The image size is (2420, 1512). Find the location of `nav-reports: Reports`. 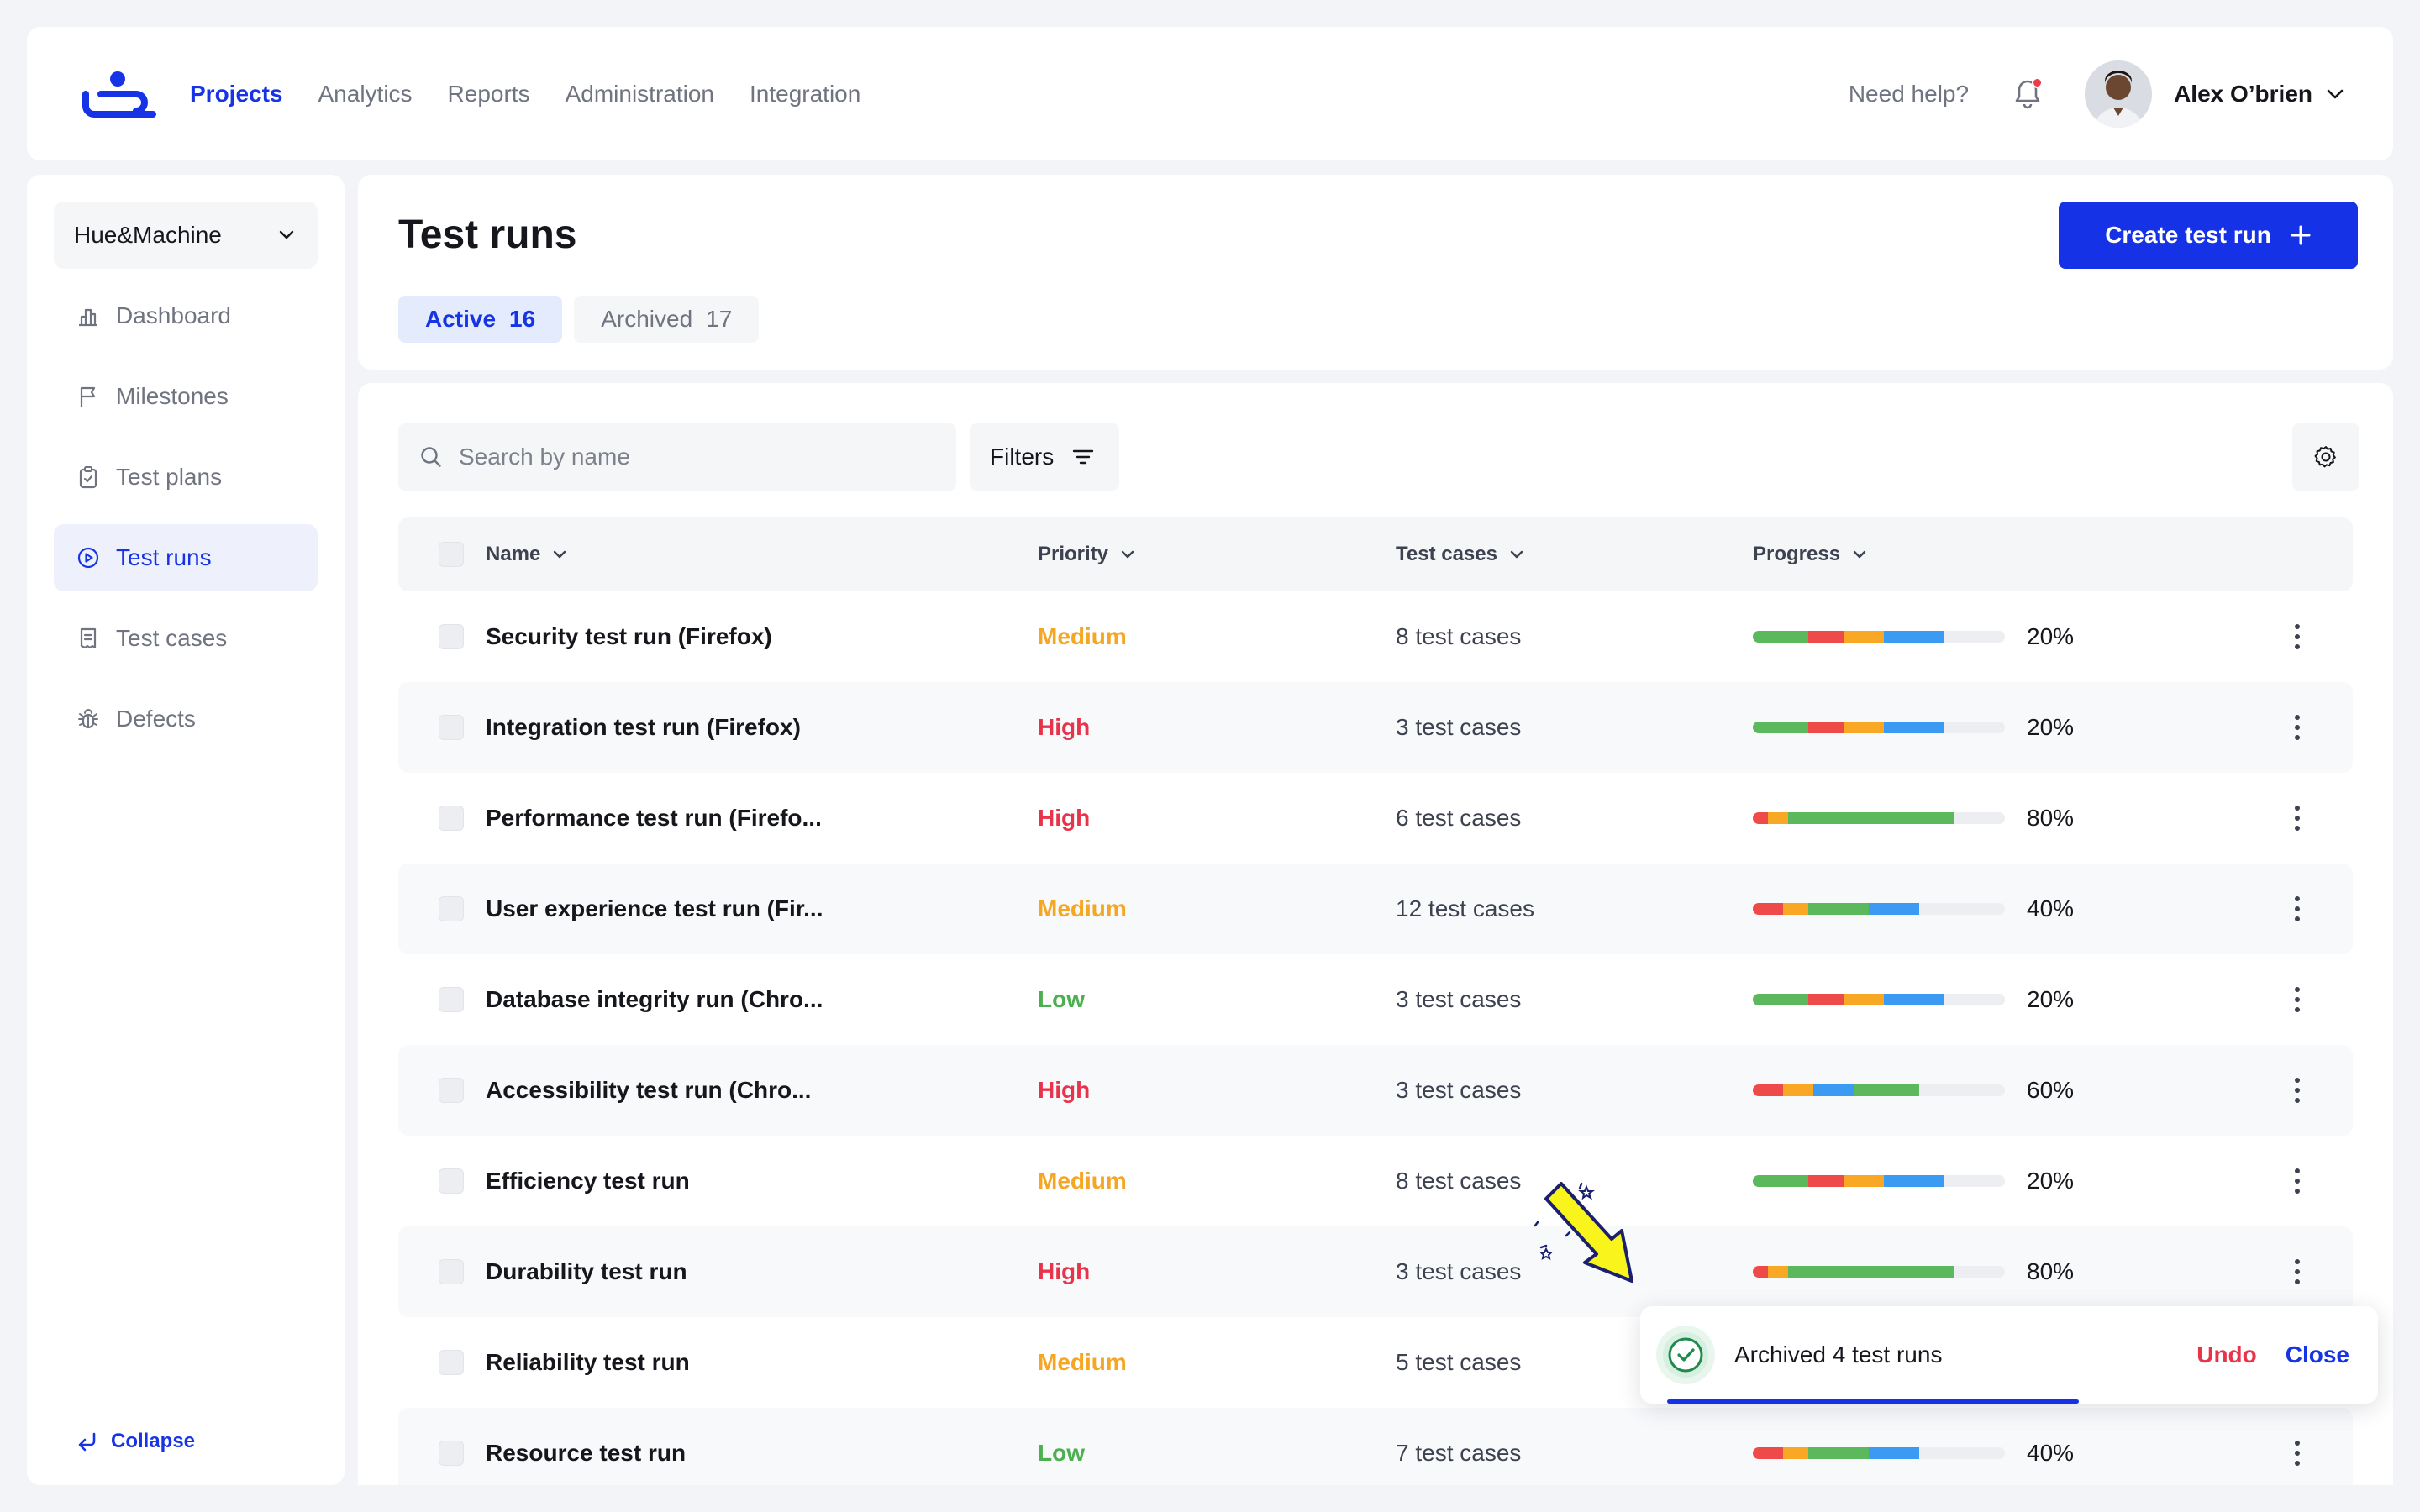

nav-reports: Reports is located at coordinates (488, 93).